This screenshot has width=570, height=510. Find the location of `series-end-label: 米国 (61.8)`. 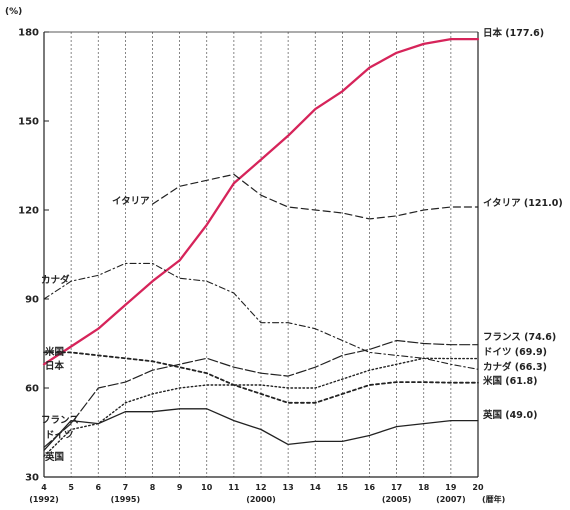

series-end-label: 米国 (61.8) is located at coordinates (509, 381).